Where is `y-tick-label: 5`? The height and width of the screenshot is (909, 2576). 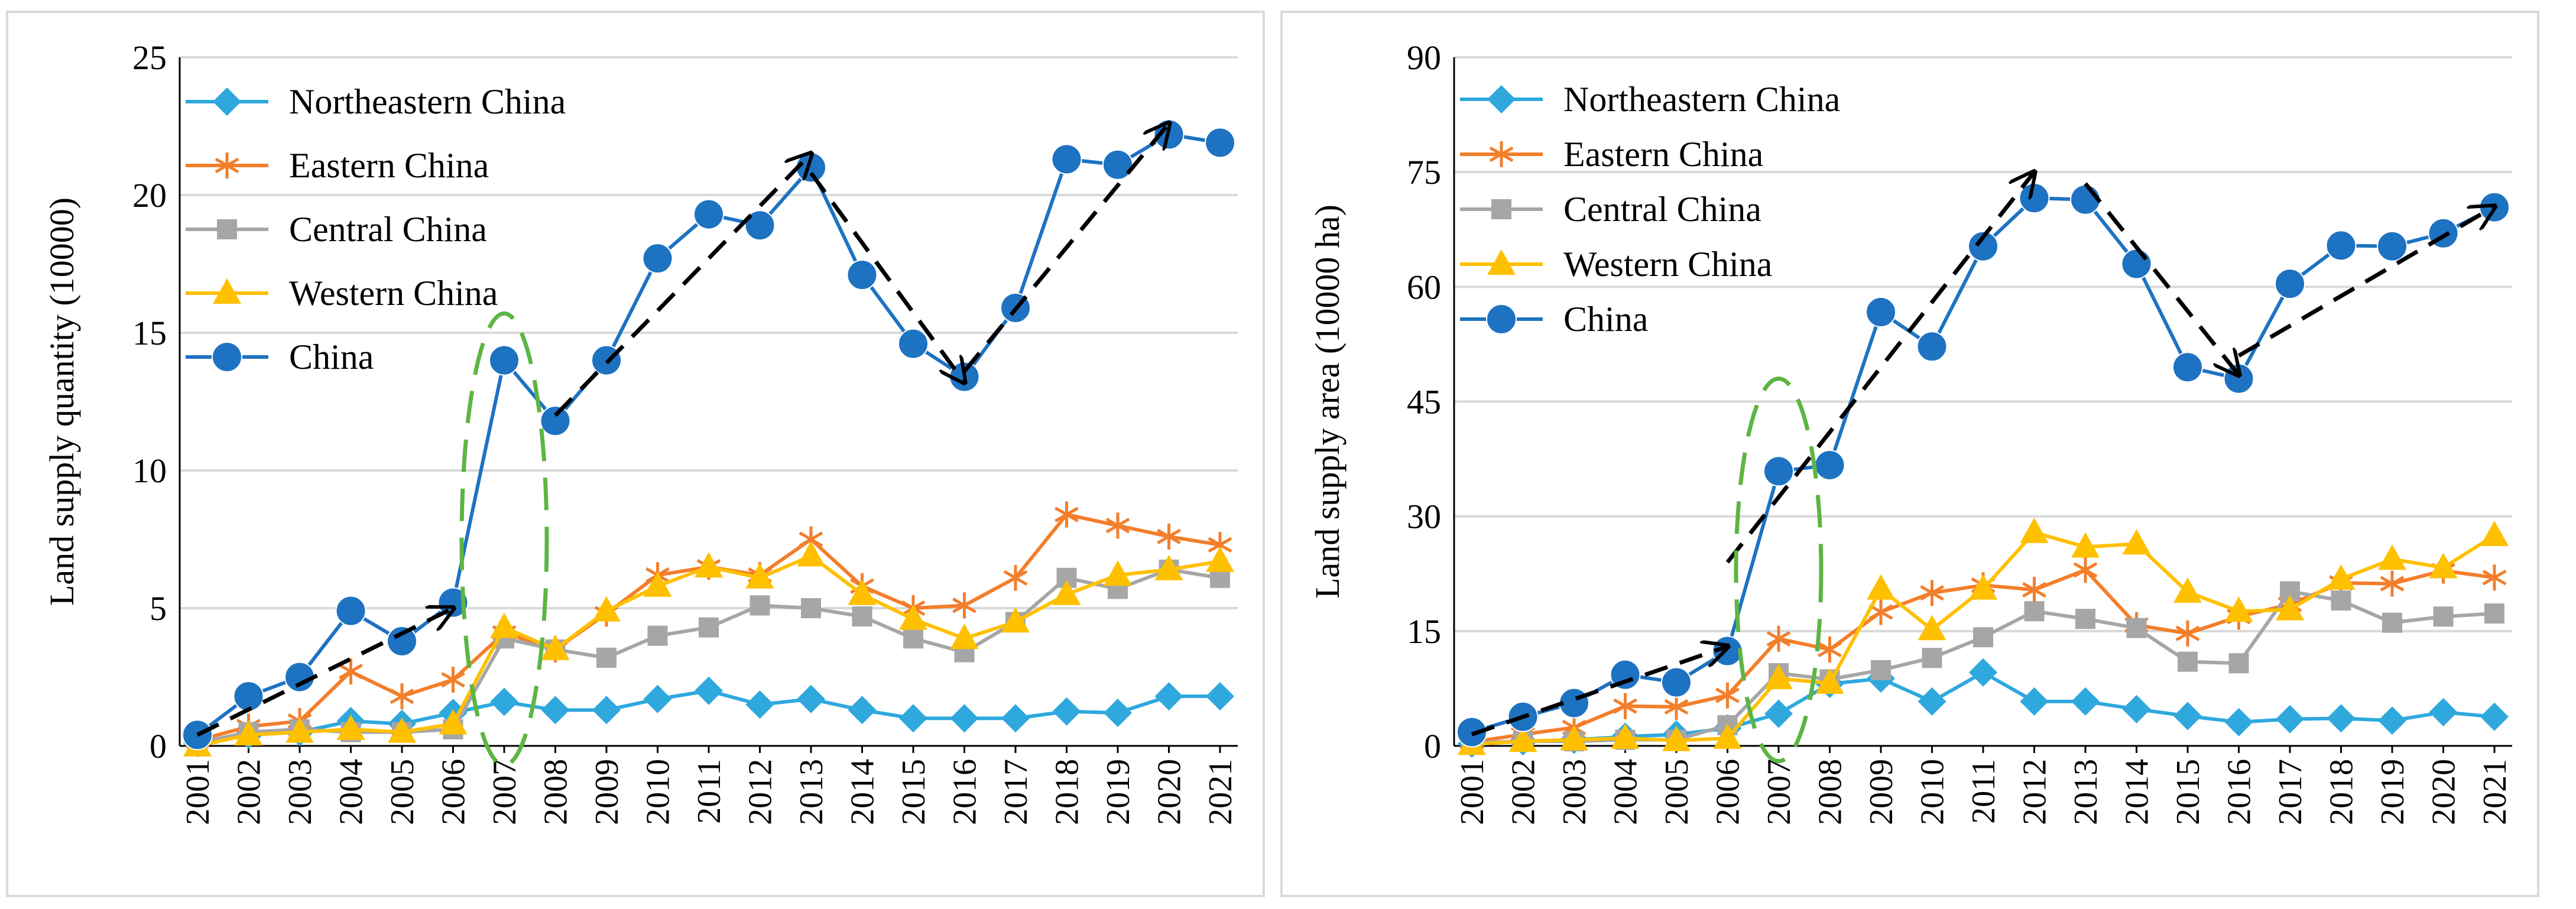
y-tick-label: 5 is located at coordinates (158, 608).